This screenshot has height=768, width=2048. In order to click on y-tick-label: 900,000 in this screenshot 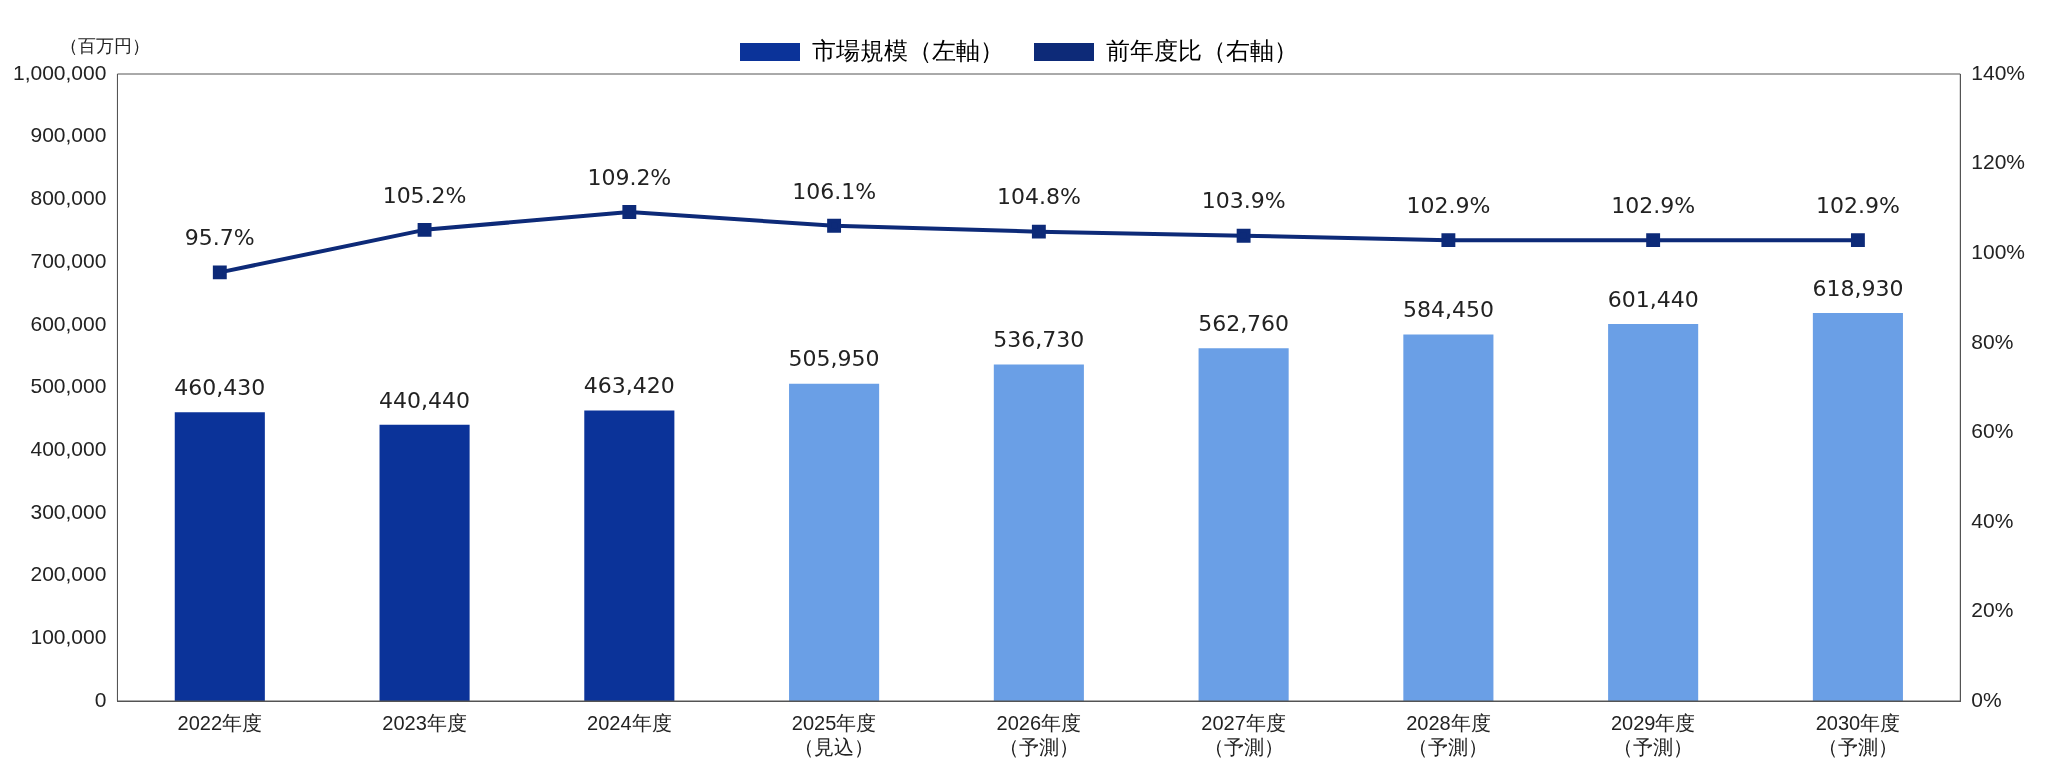, I will do `click(68, 135)`.